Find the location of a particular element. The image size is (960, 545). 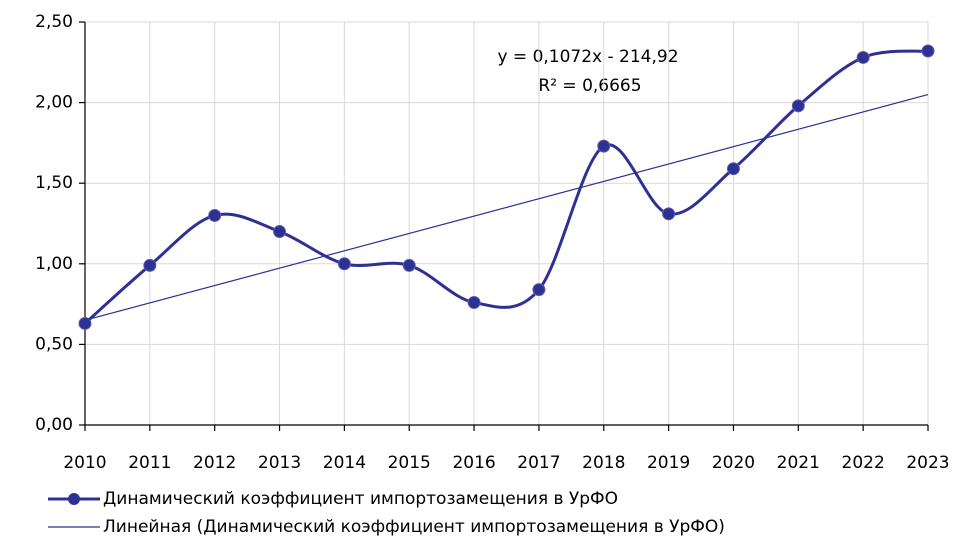

y-tick-label: 1,00 is located at coordinates (54, 264).